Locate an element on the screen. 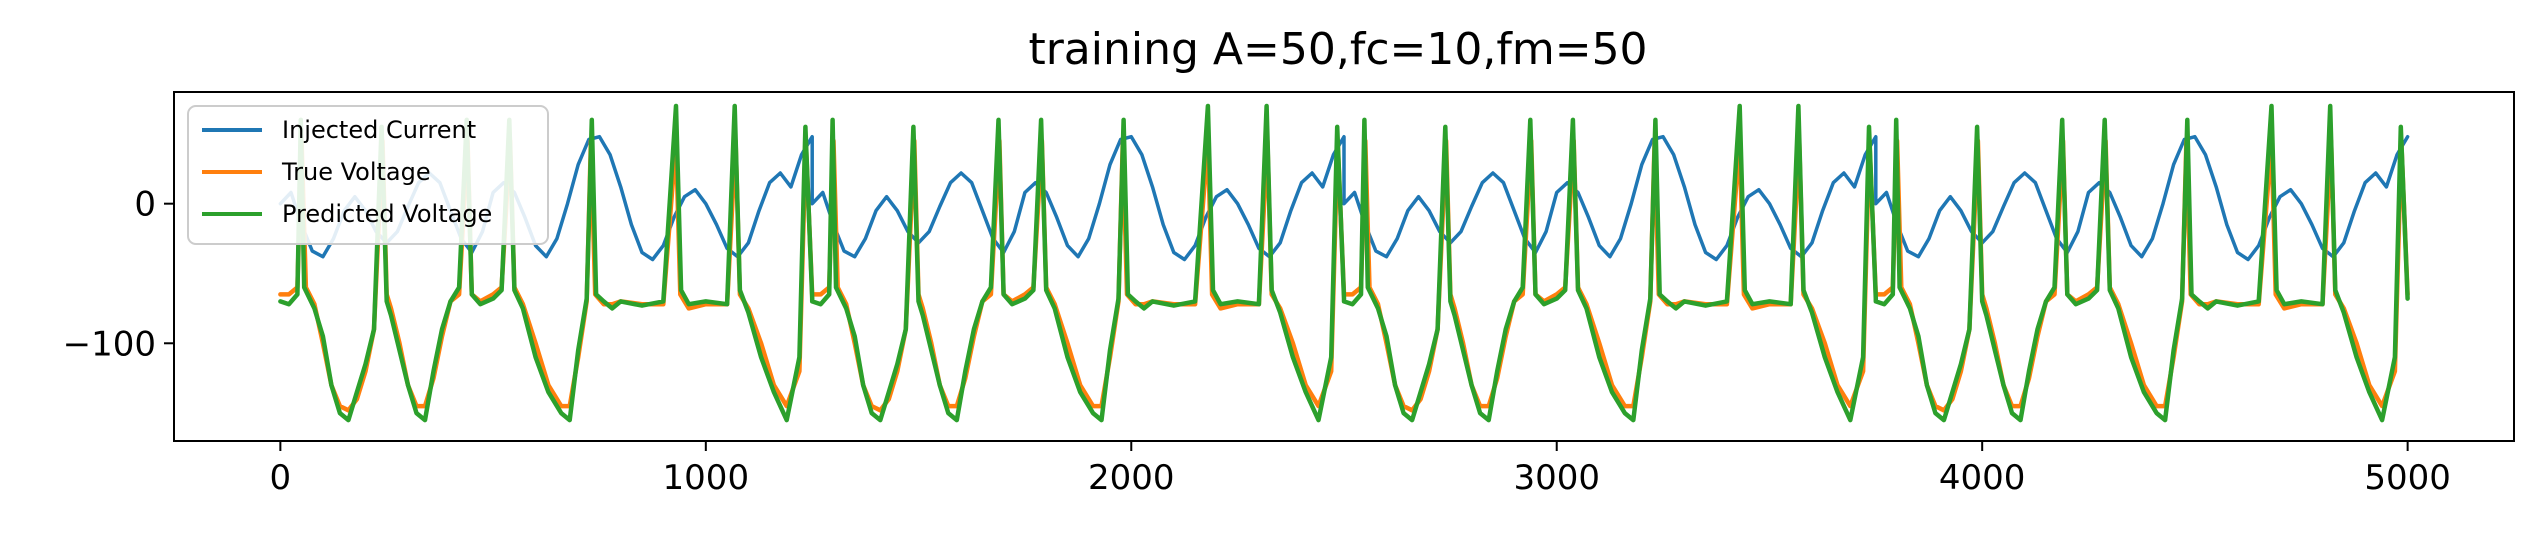  legend-box is located at coordinates (368, 175).